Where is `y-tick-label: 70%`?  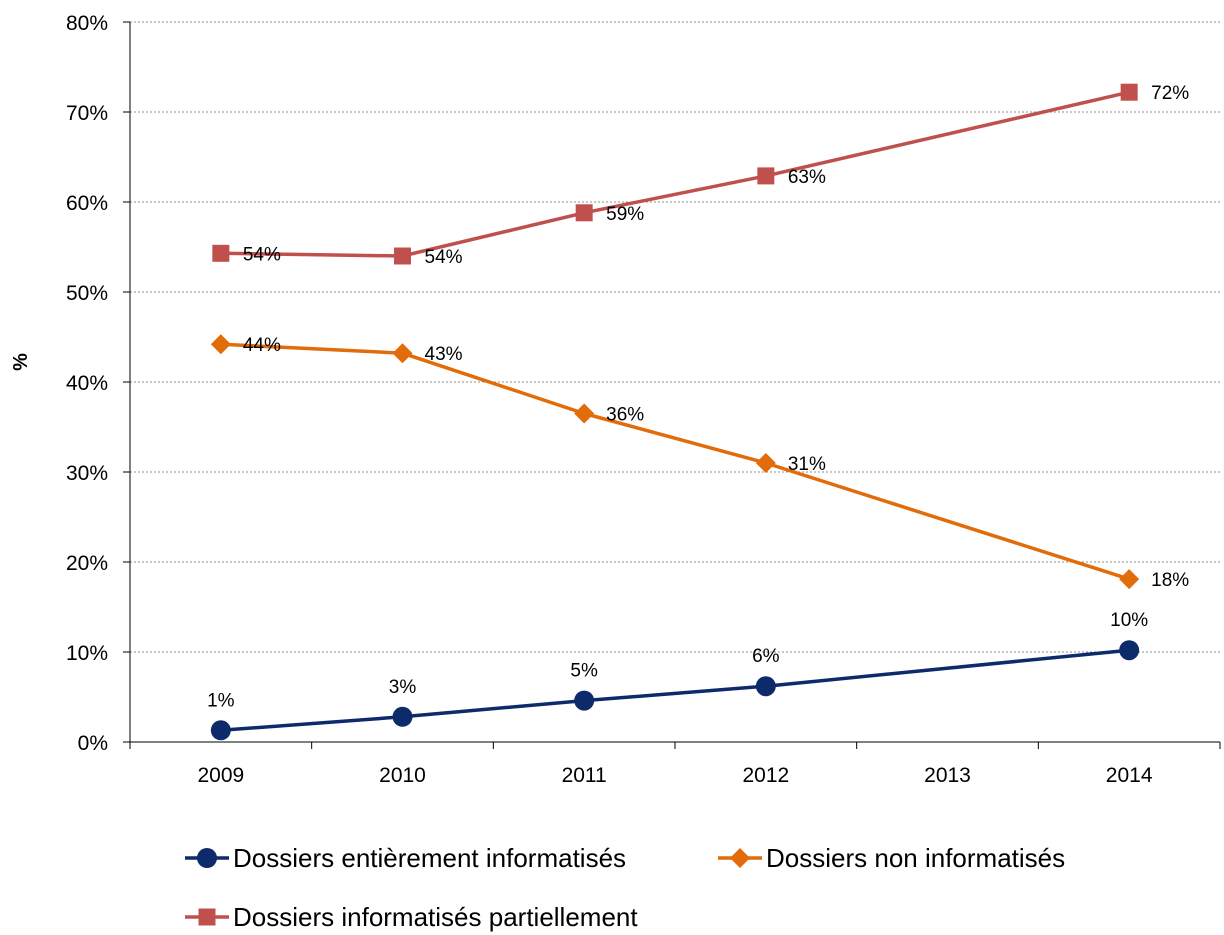
y-tick-label: 70% is located at coordinates (87, 113).